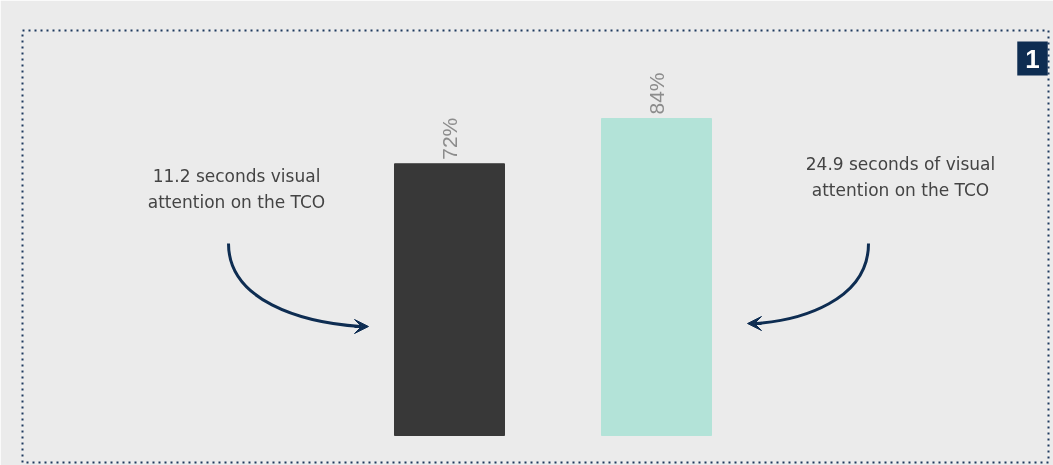  Describe the element at coordinates (656, 93) in the screenshot. I see `data-label: 84%` at that location.